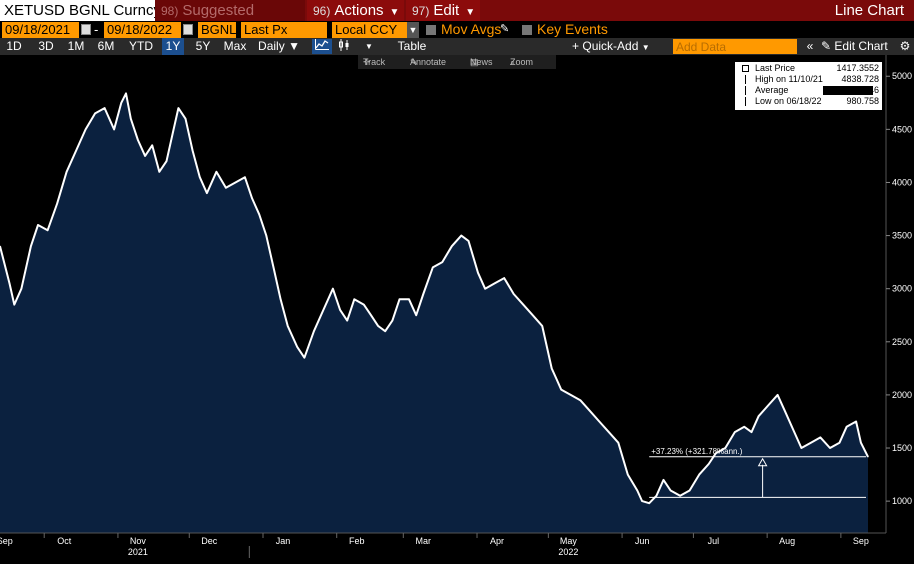 The height and width of the screenshot is (564, 914). What do you see at coordinates (568, 552) in the screenshot?
I see `x-year-label: 2022` at bounding box center [568, 552].